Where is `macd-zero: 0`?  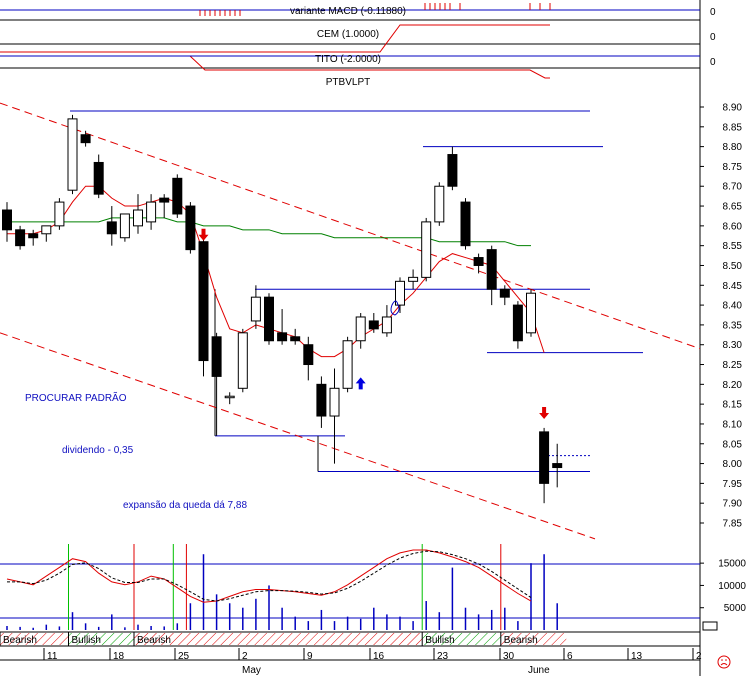 macd-zero: 0 is located at coordinates (713, 12).